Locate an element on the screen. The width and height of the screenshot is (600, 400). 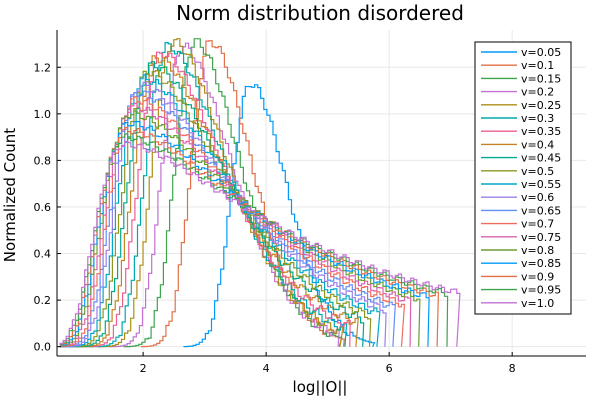
y-tick-label-0: 0.0 is located at coordinates (43, 347).